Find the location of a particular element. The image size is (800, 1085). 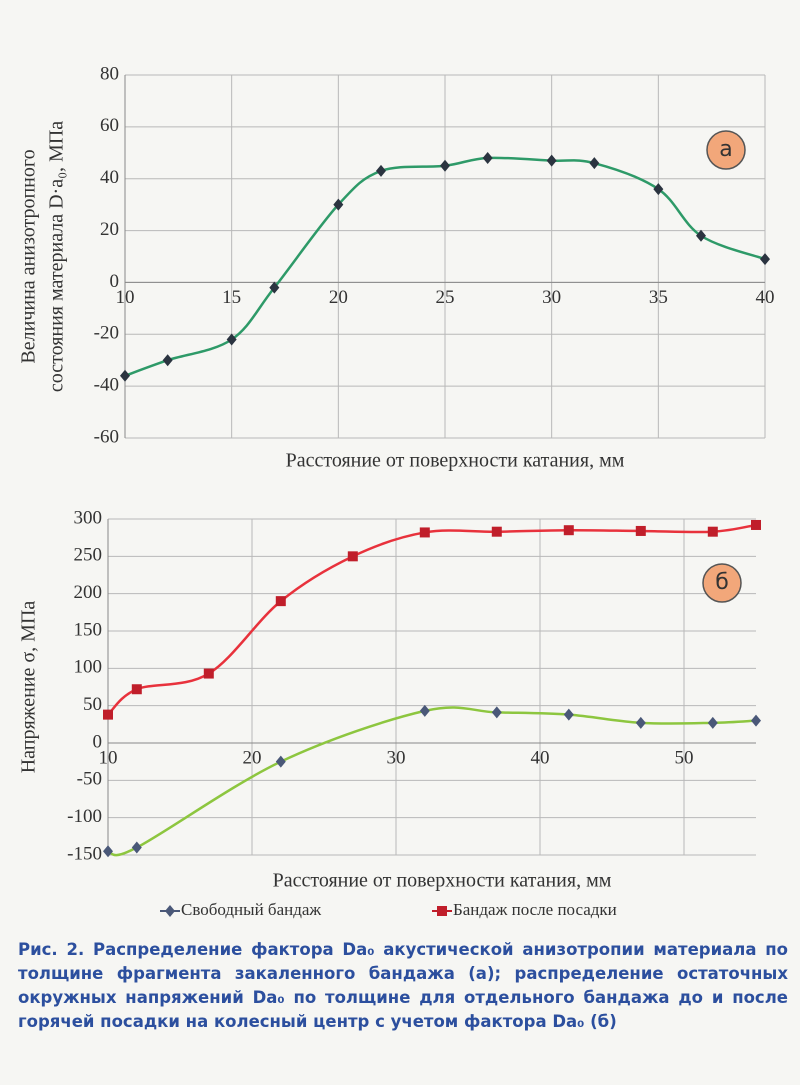

y-tick-label: 300 is located at coordinates (88, 517).